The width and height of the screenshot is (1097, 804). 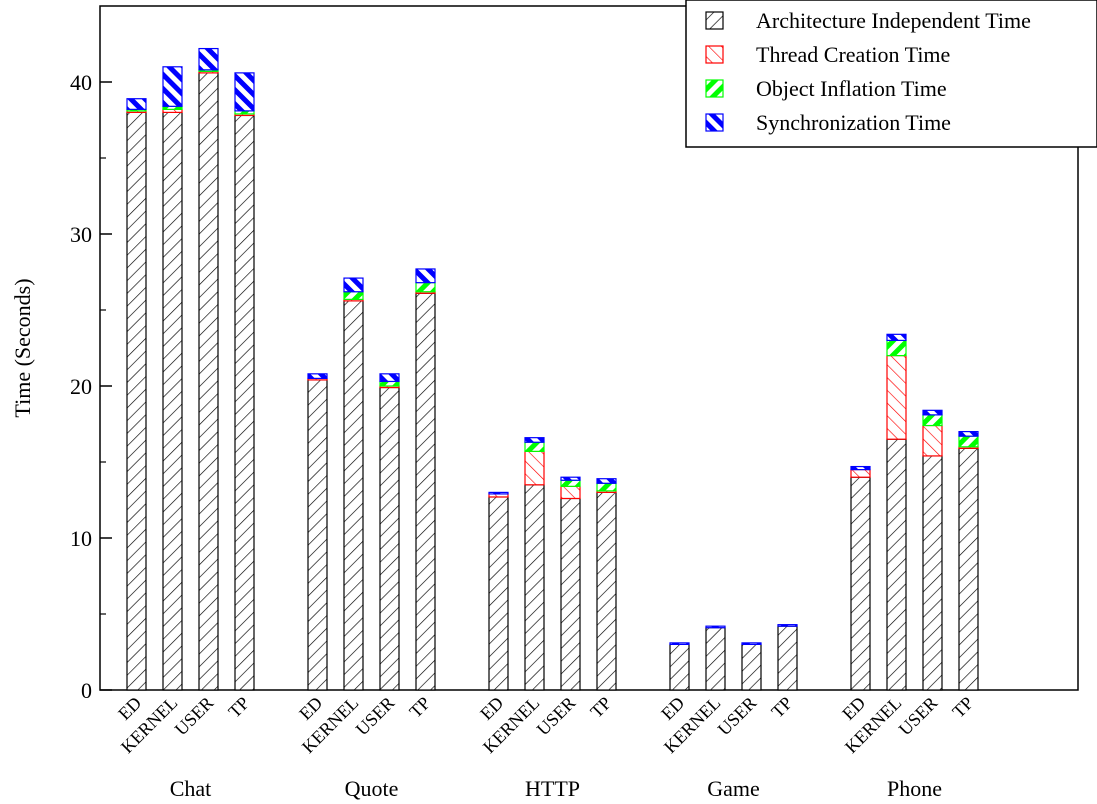 I want to click on group-label: Quote, so click(x=372, y=788).